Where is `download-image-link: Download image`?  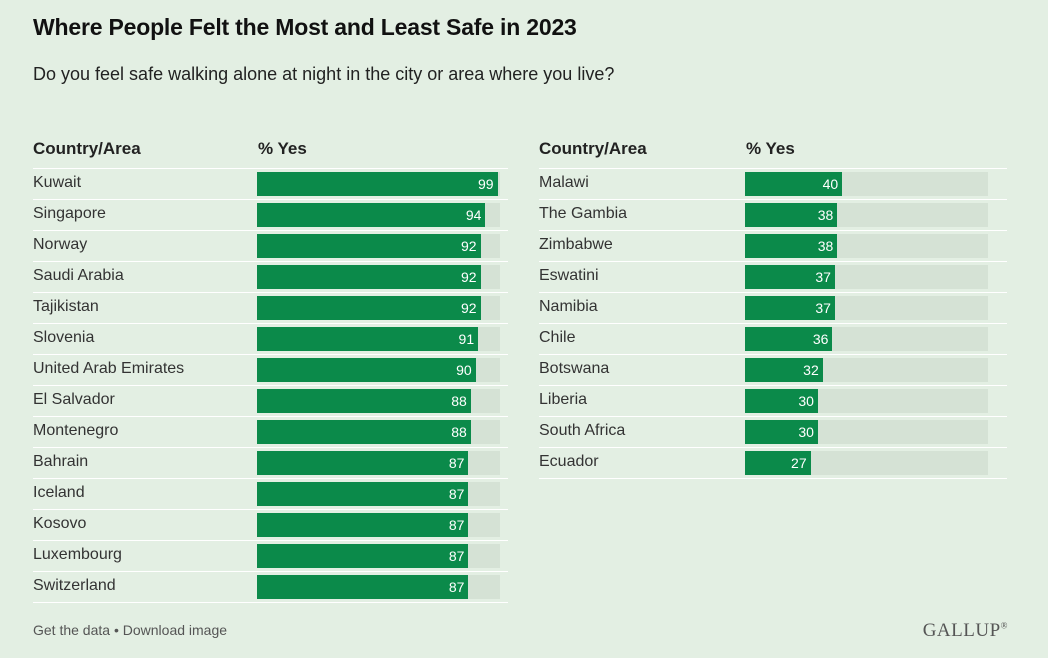 download-image-link: Download image is located at coordinates (175, 630).